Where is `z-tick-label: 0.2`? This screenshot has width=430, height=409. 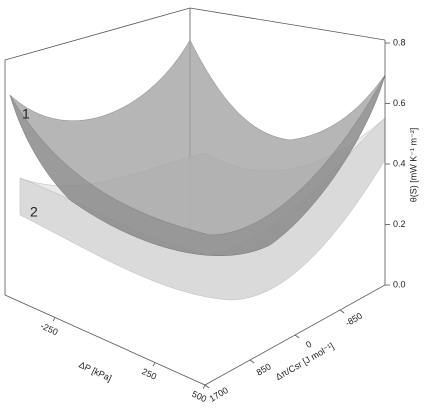 z-tick-label: 0.2 is located at coordinates (399, 224).